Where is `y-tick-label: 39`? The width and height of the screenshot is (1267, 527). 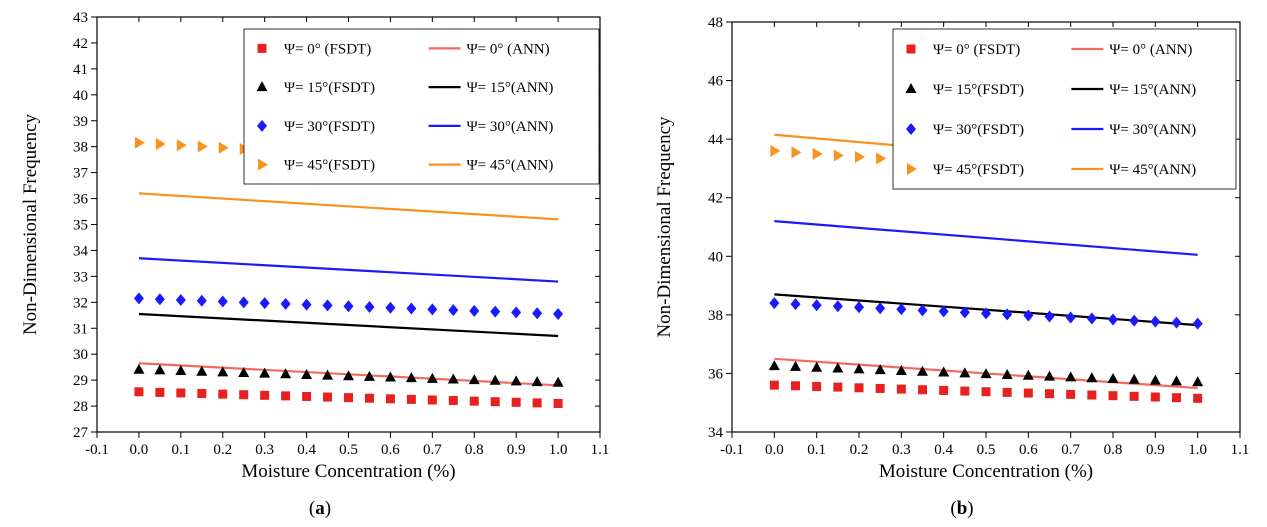 y-tick-label: 39 is located at coordinates (80, 122).